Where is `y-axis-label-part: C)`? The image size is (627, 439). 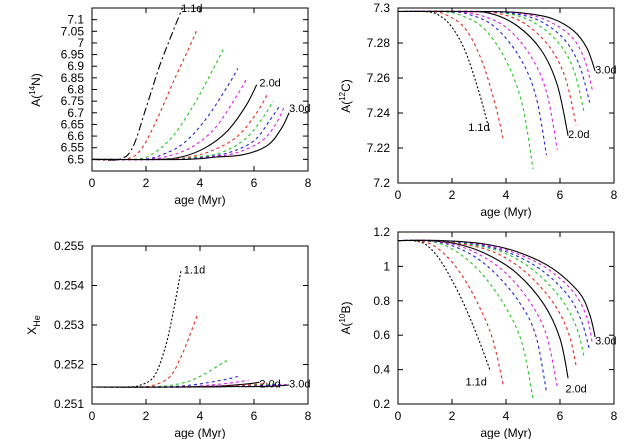
y-axis-label-part: C) is located at coordinates (346, 85).